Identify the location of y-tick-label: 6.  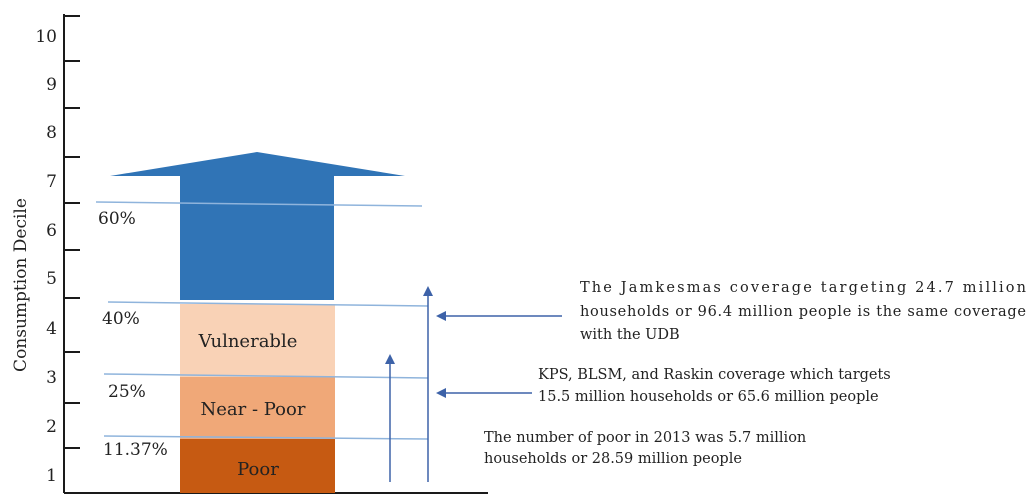
(51, 231).